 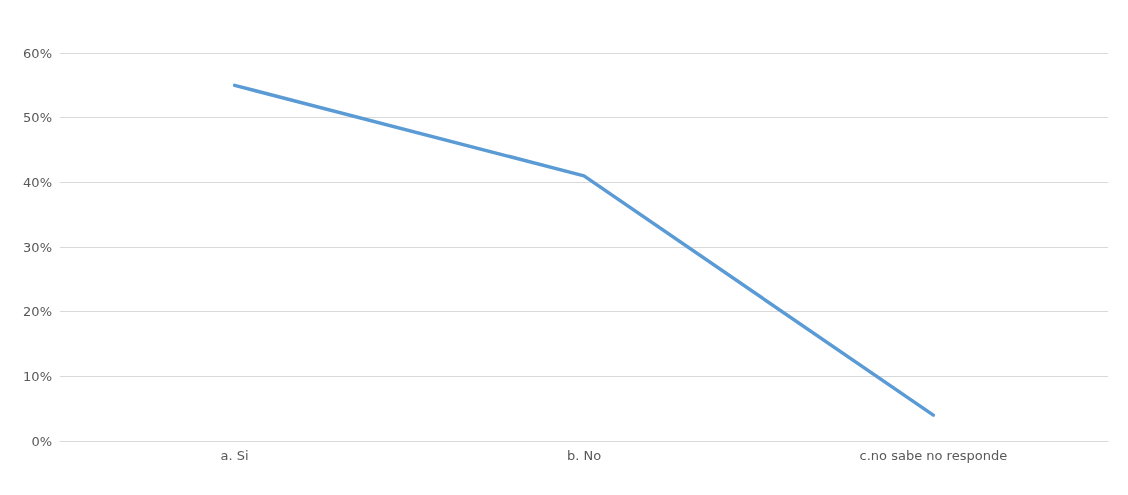 What do you see at coordinates (234, 455) in the screenshot?
I see `x-tick-label: a. Si` at bounding box center [234, 455].